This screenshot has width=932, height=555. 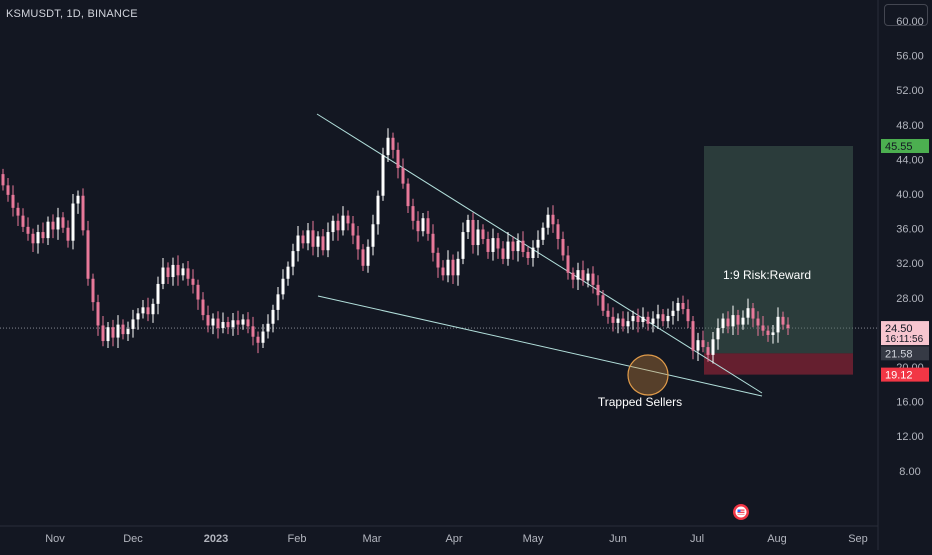 What do you see at coordinates (906, 15) in the screenshot?
I see `chart-control-box` at bounding box center [906, 15].